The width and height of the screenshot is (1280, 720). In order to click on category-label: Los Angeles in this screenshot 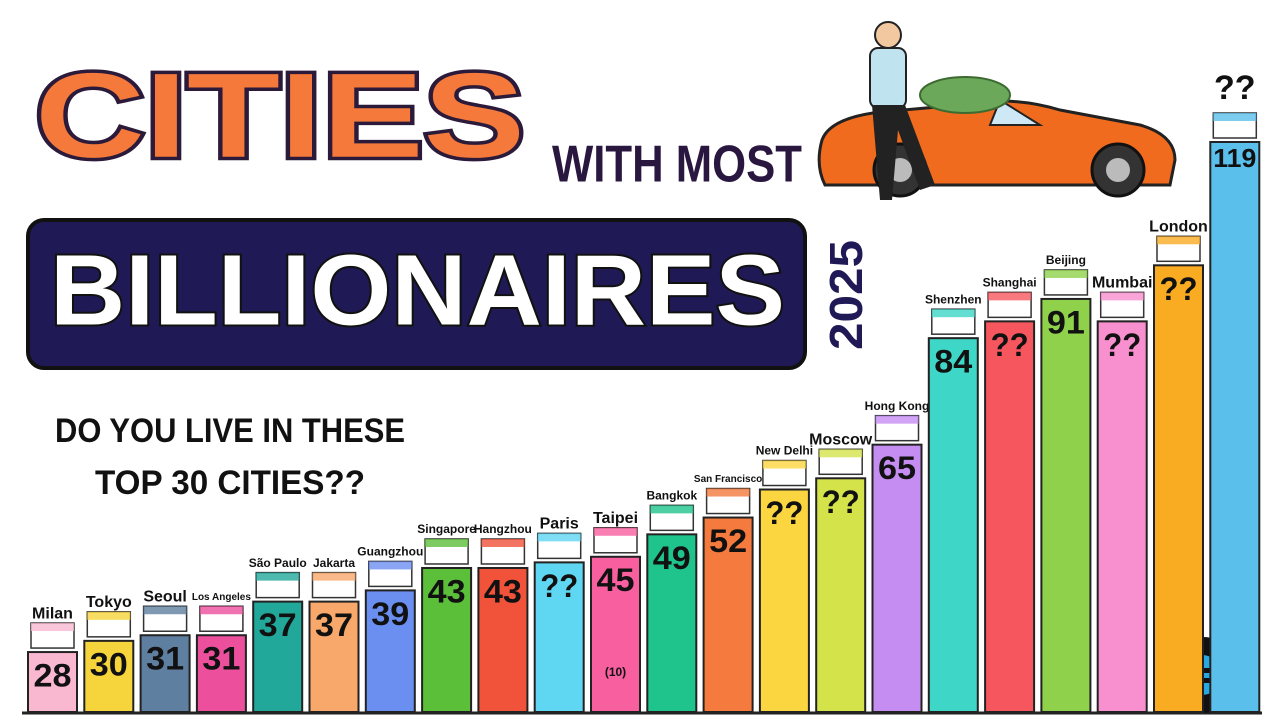, I will do `click(222, 597)`.